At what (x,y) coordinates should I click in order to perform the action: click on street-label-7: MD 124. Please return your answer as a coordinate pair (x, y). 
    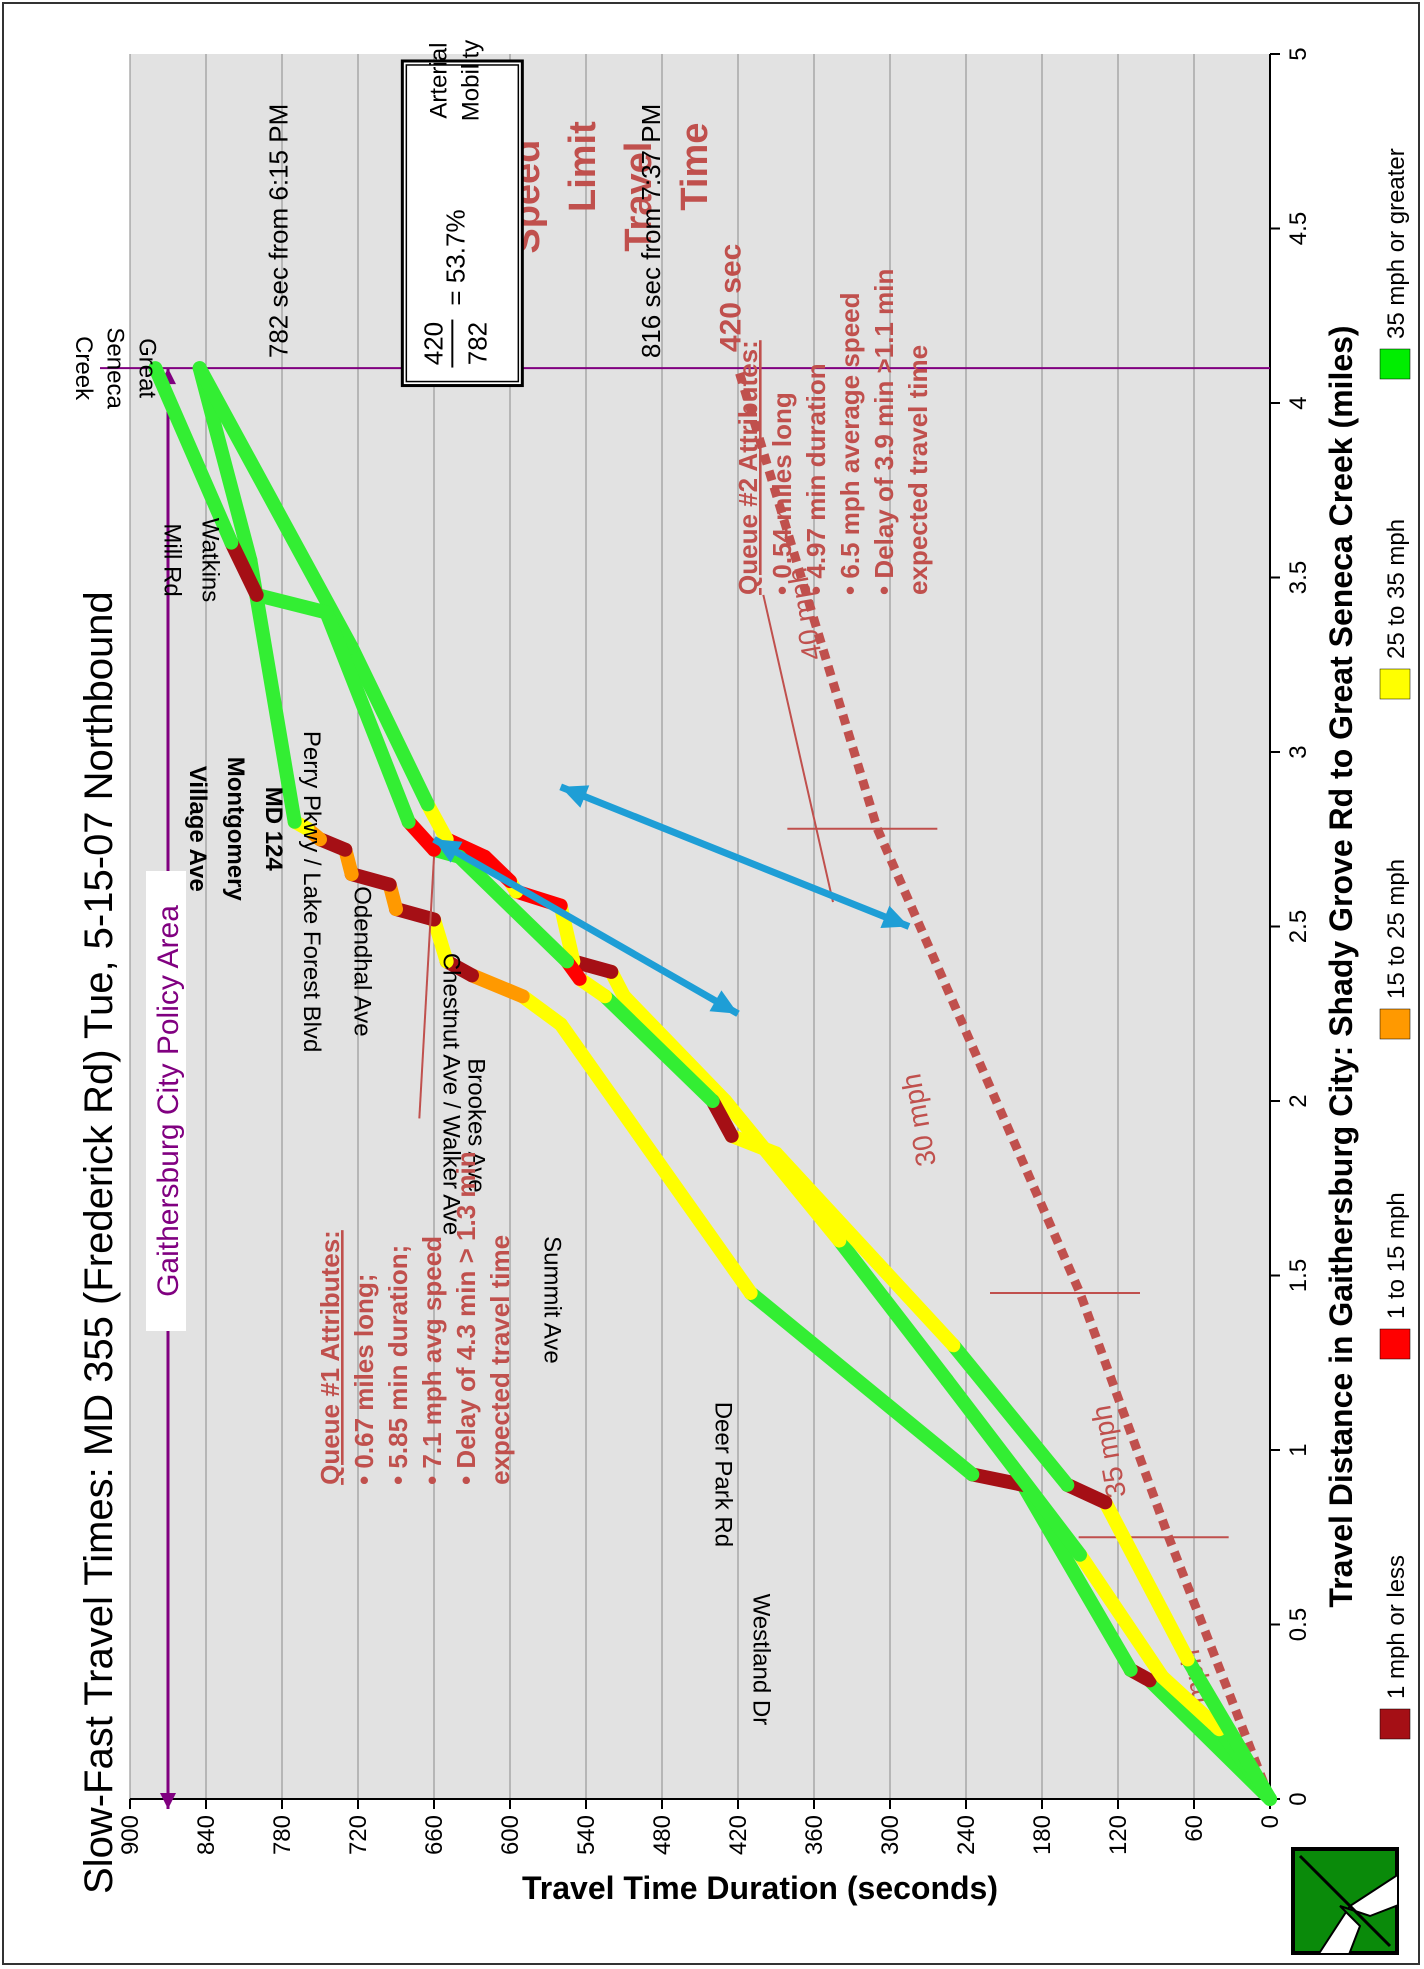
    Looking at the image, I should click on (273, 829).